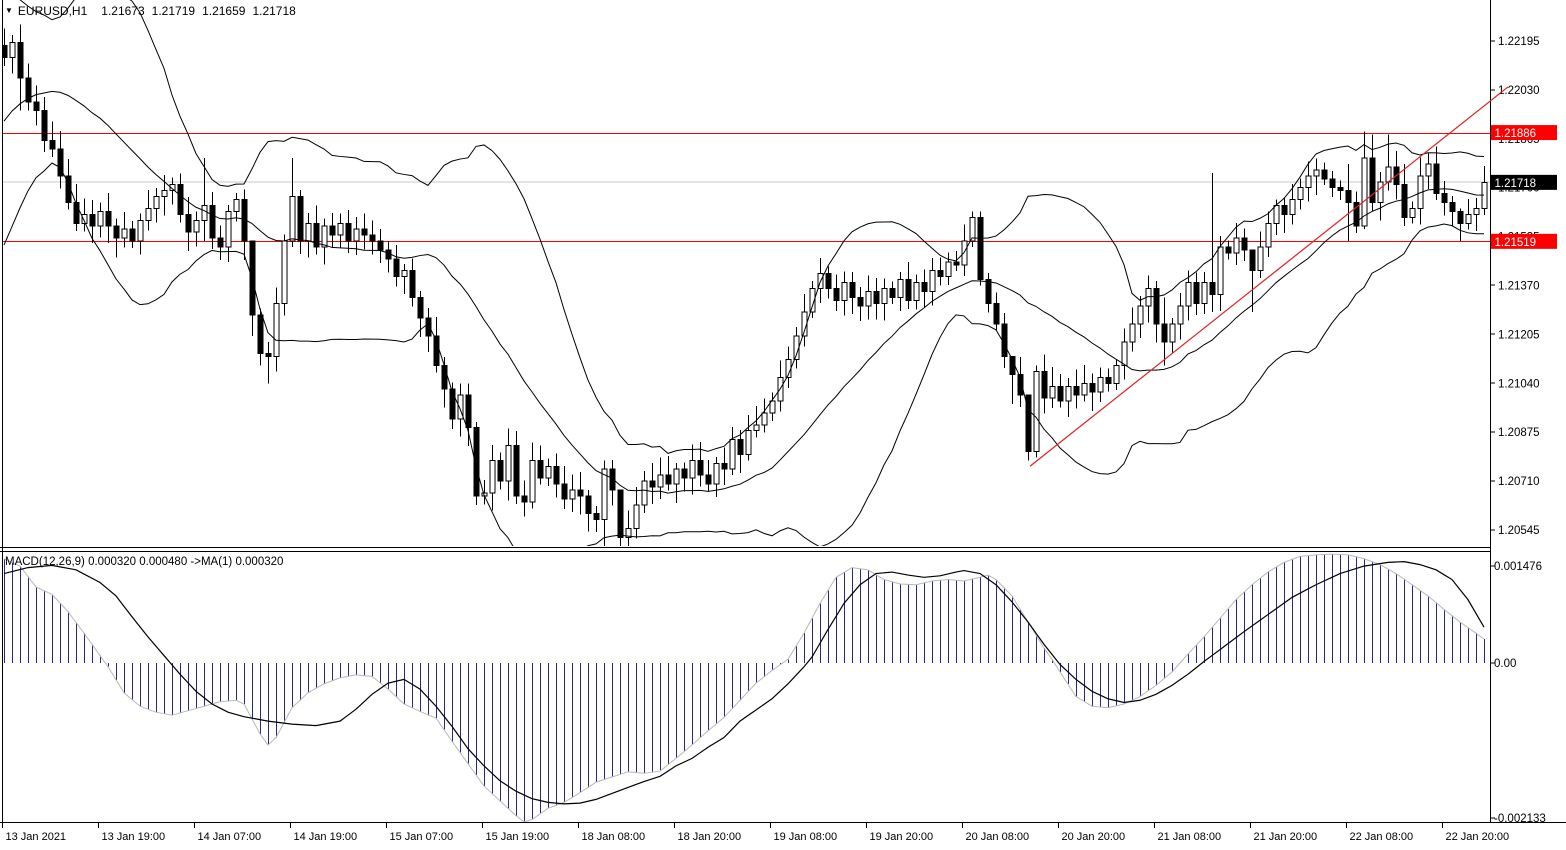  Describe the element at coordinates (422, 837) in the screenshot. I see `time-axis-label: 15 Jan 07:00` at that location.